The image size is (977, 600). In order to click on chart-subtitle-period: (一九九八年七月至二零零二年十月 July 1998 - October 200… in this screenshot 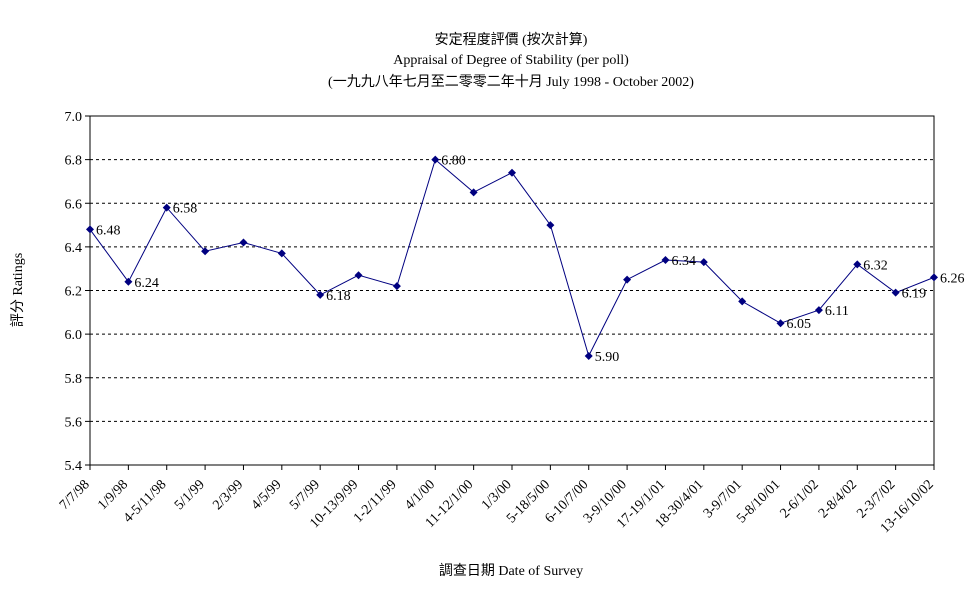, I will do `click(511, 82)`.